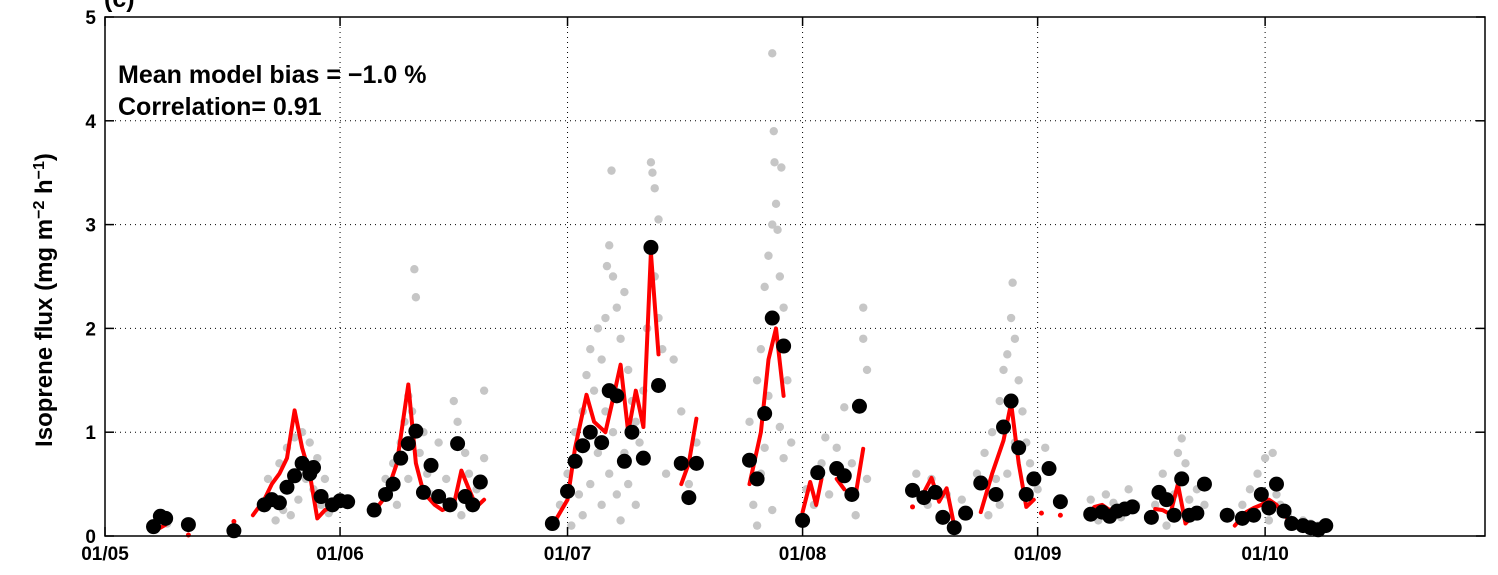 The image size is (1498, 575). I want to click on y-tick-label: 4, so click(90, 122).